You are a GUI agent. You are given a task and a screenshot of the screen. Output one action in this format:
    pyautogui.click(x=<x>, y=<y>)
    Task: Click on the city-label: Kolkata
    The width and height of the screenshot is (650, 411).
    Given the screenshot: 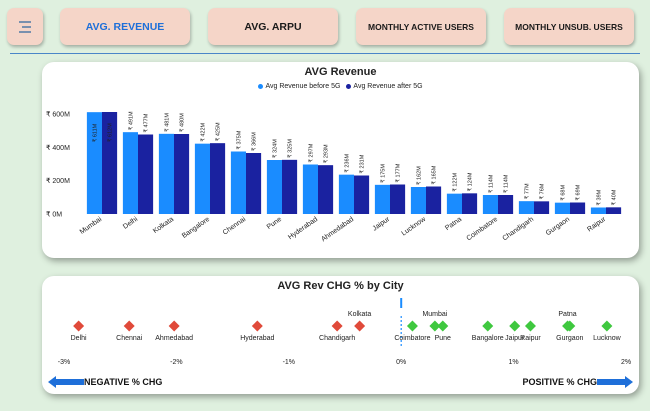 What is the action you would take?
    pyautogui.click(x=359, y=314)
    